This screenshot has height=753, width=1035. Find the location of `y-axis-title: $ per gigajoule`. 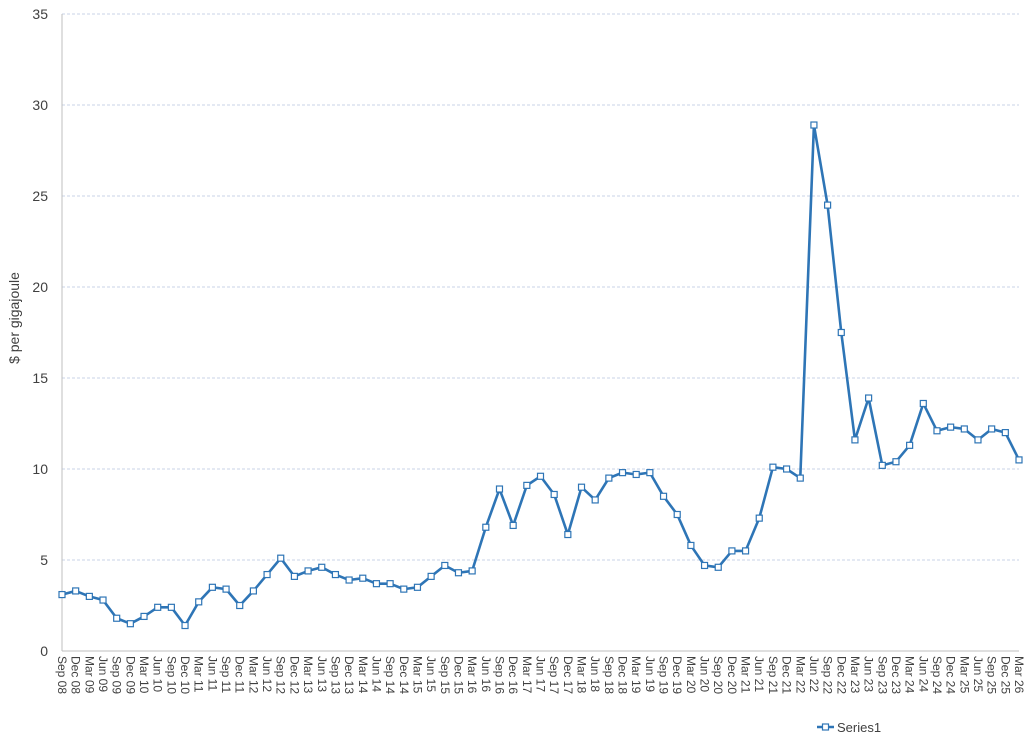

y-axis-title: $ per gigajoule is located at coordinates (14, 318).